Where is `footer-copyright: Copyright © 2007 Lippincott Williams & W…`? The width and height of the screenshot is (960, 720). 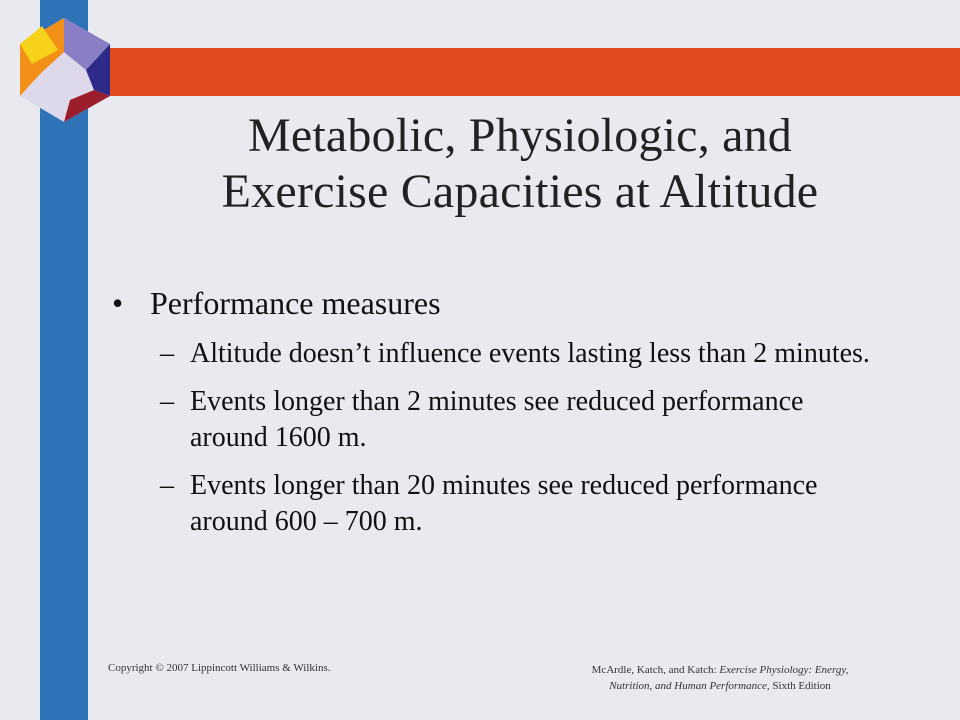
footer-copyright: Copyright © 2007 Lippincott Williams & W… is located at coordinates (219, 668).